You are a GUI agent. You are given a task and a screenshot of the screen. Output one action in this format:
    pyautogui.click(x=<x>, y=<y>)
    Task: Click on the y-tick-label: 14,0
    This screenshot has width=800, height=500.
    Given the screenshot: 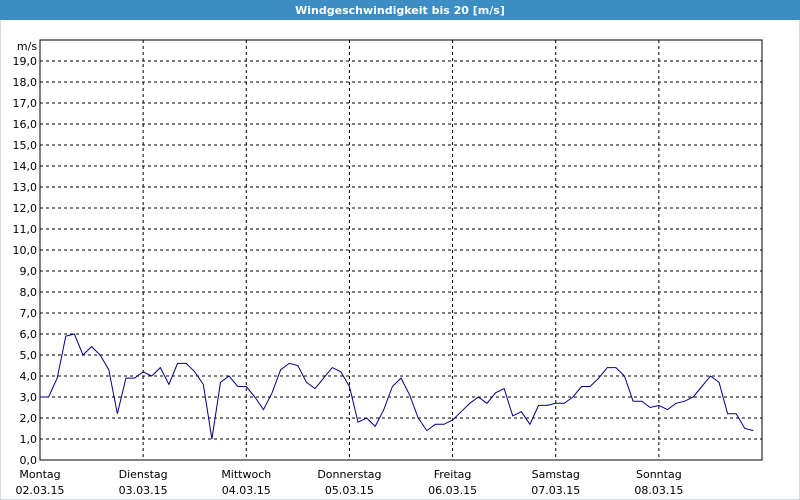 What is the action you would take?
    pyautogui.click(x=25, y=166)
    